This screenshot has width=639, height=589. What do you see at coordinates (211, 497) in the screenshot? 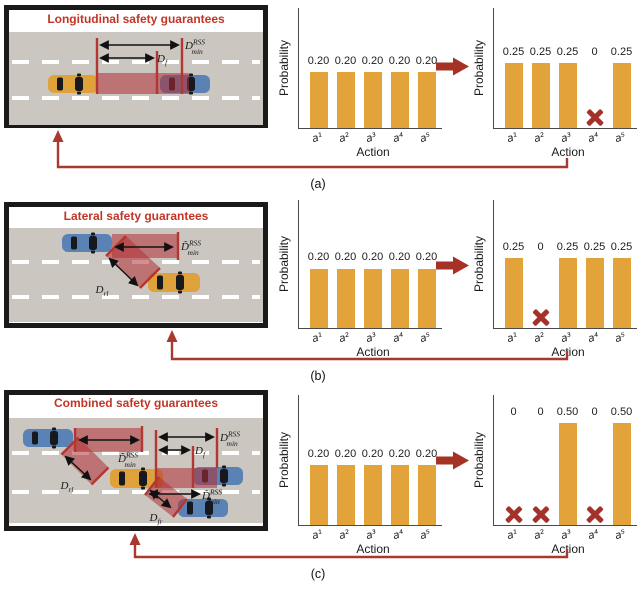
I see `distance-label-dmin-rss-lat-front: D̃RSS min` at bounding box center [211, 497].